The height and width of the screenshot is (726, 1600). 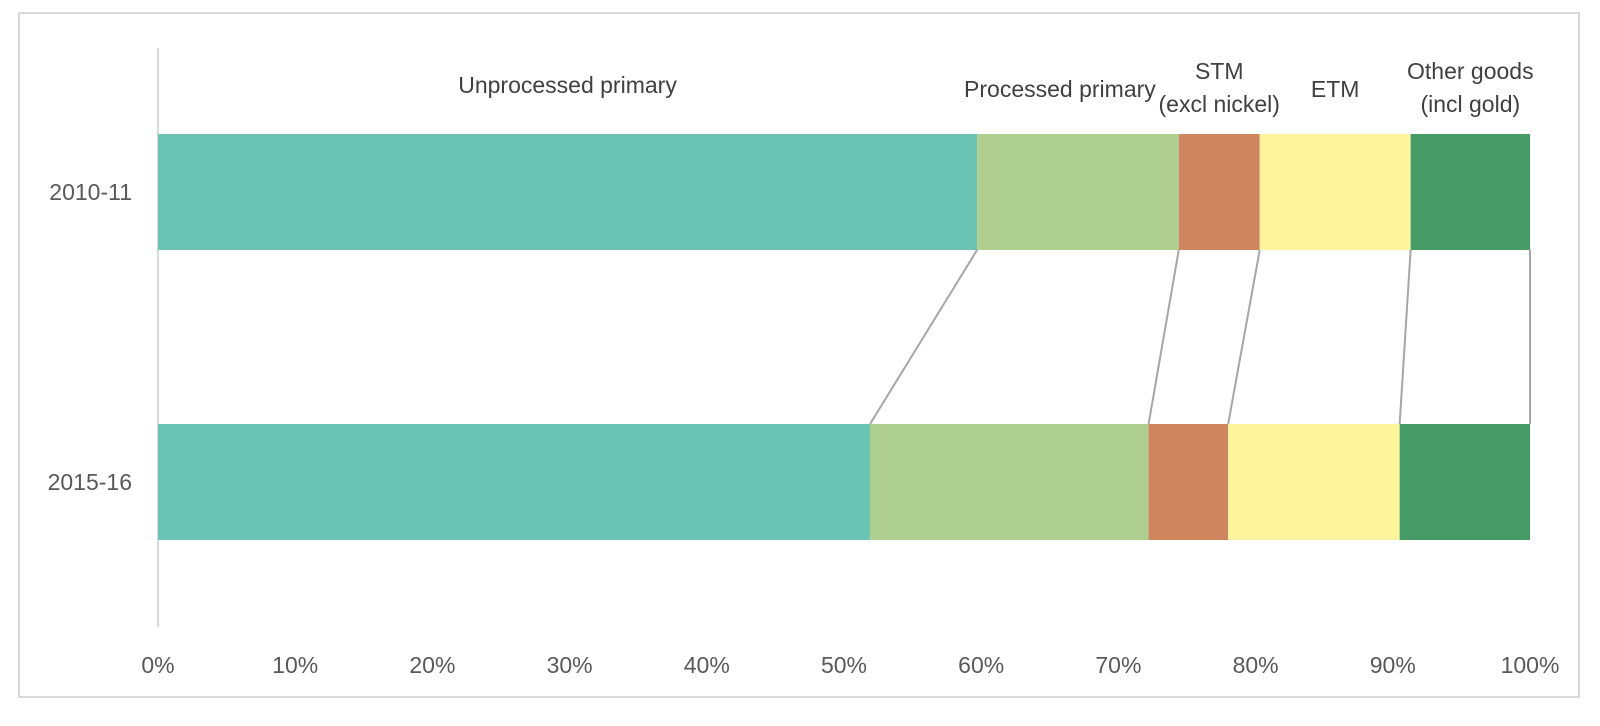 I want to click on series-label-5-line-2: (incl gold), so click(x=1470, y=104).